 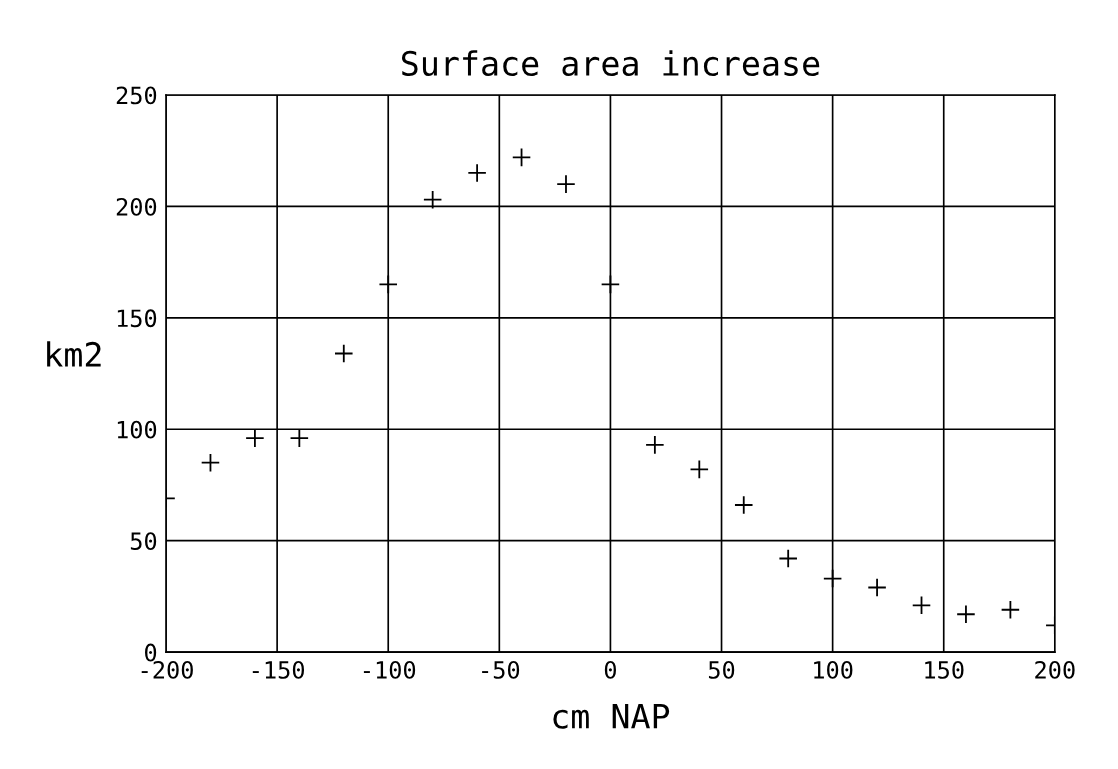 I want to click on x-tick-label: 150, so click(x=944, y=669).